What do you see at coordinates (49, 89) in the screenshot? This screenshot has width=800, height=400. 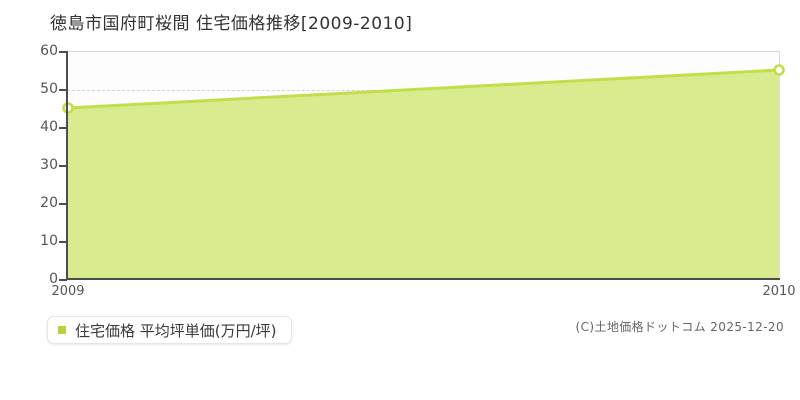 I see `y-axis-tick-label: 50` at bounding box center [49, 89].